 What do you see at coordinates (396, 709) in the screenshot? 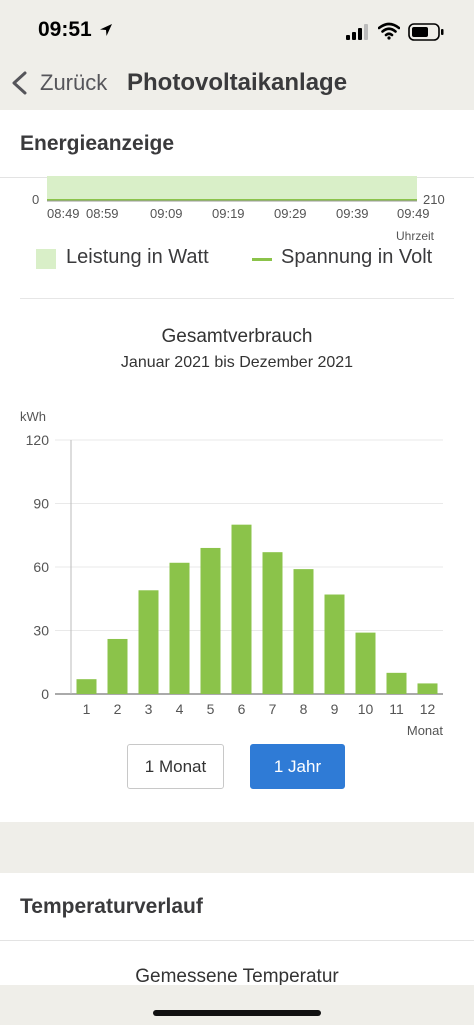
I see `x-tick-label: 11` at bounding box center [396, 709].